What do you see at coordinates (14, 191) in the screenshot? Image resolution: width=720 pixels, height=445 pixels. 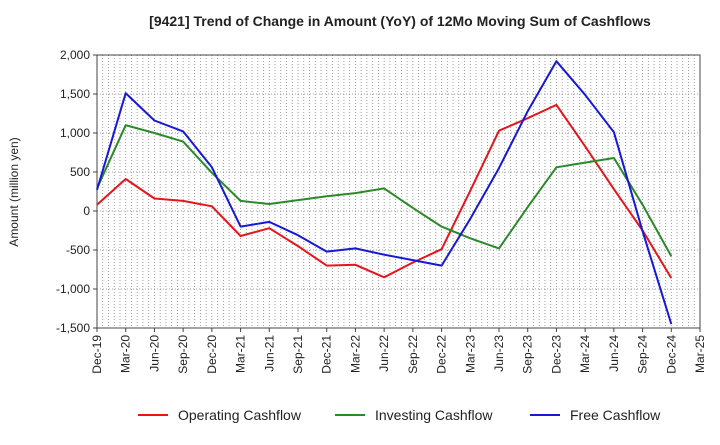 I see `y-axis-label: Amount (million yen)` at bounding box center [14, 191].